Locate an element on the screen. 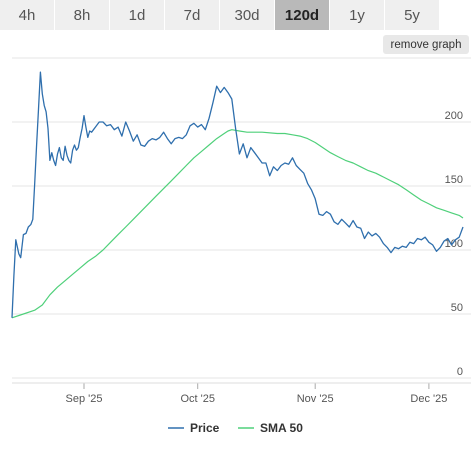  time-range-selector: 4h 8h 1d 7d 30d 120d 1y 5y is located at coordinates (237, 15).